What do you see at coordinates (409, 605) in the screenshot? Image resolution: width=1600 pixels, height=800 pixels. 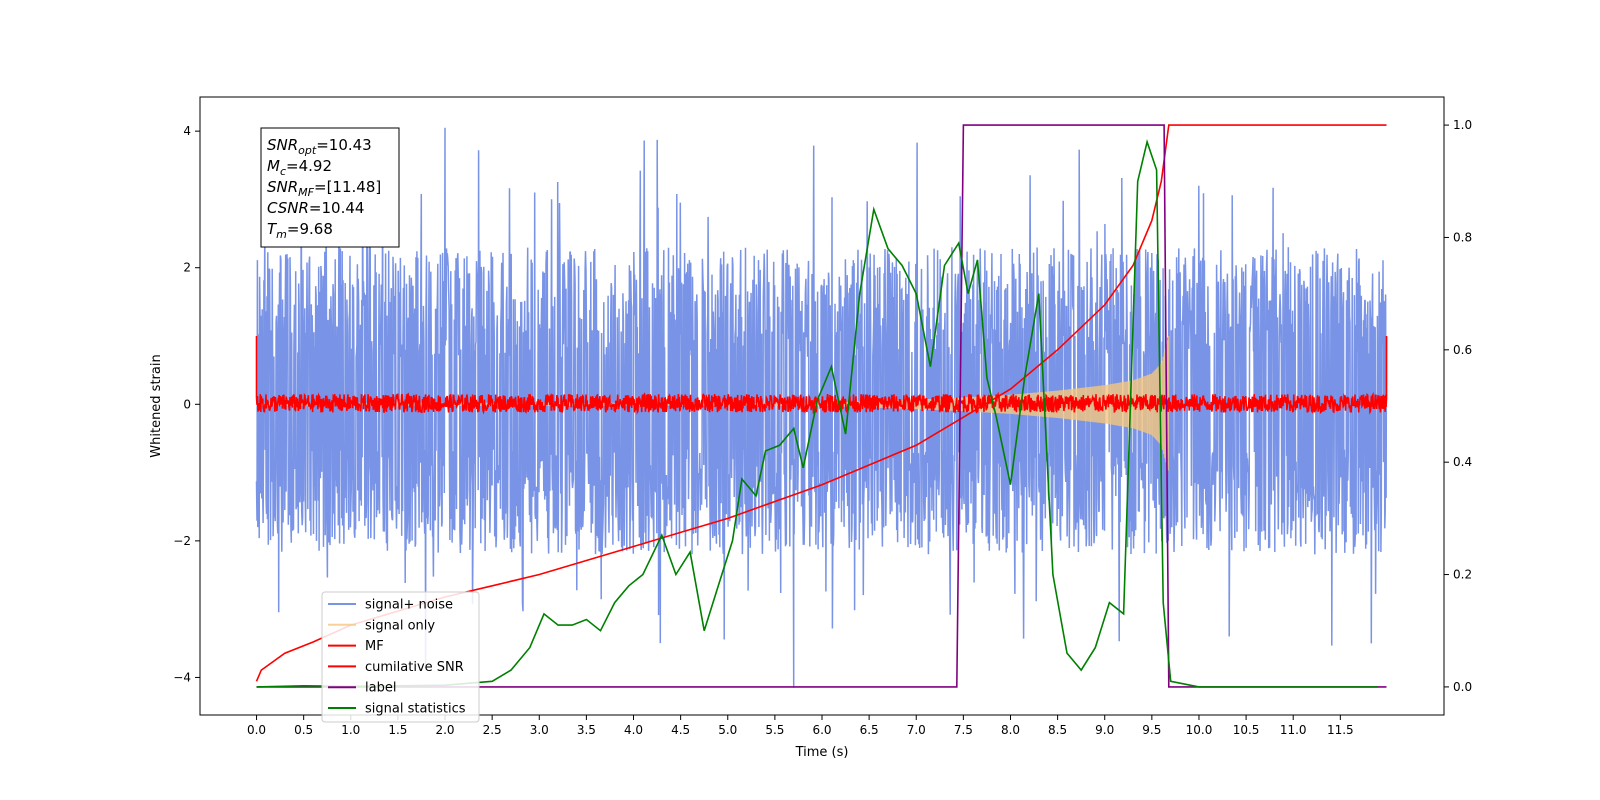 I see `legend-signal-noise-label: signal+ noise` at bounding box center [409, 605].